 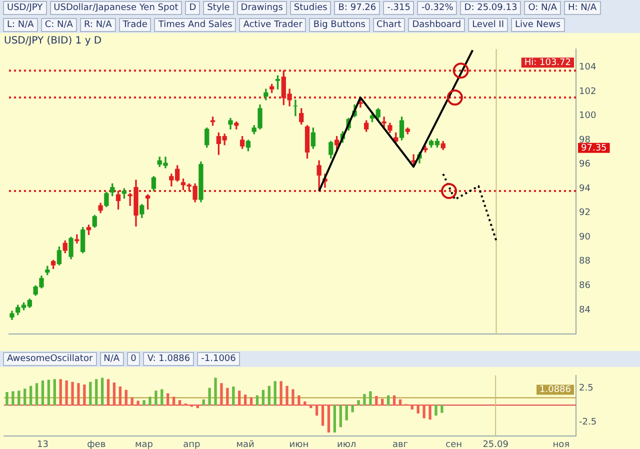 I want to click on ref-line-label: Hi: 103.72, so click(x=548, y=63).